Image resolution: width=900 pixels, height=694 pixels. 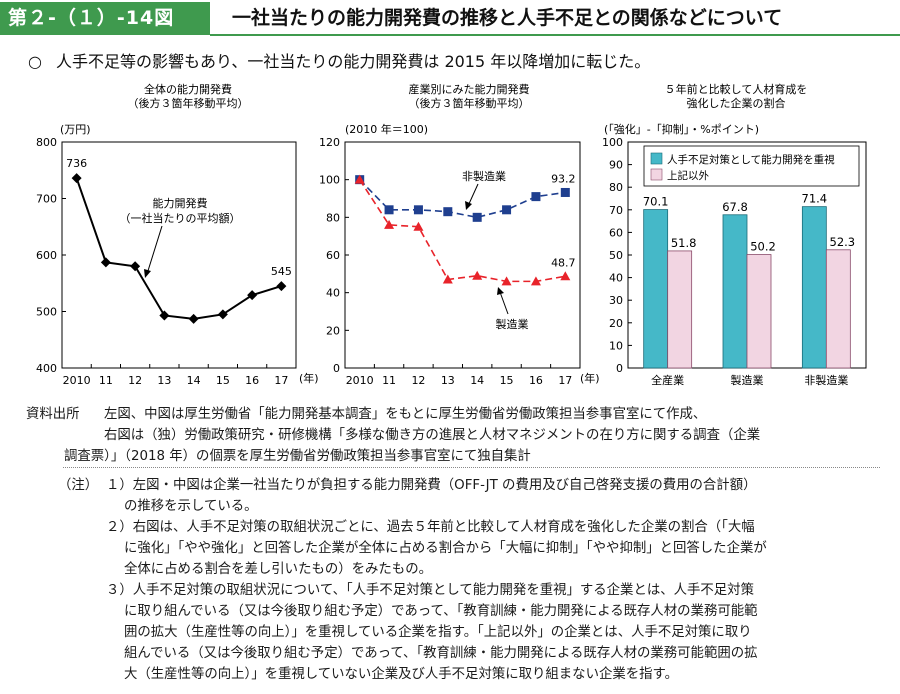 I want to click on manufacturing-pointer, so click(x=504, y=303).